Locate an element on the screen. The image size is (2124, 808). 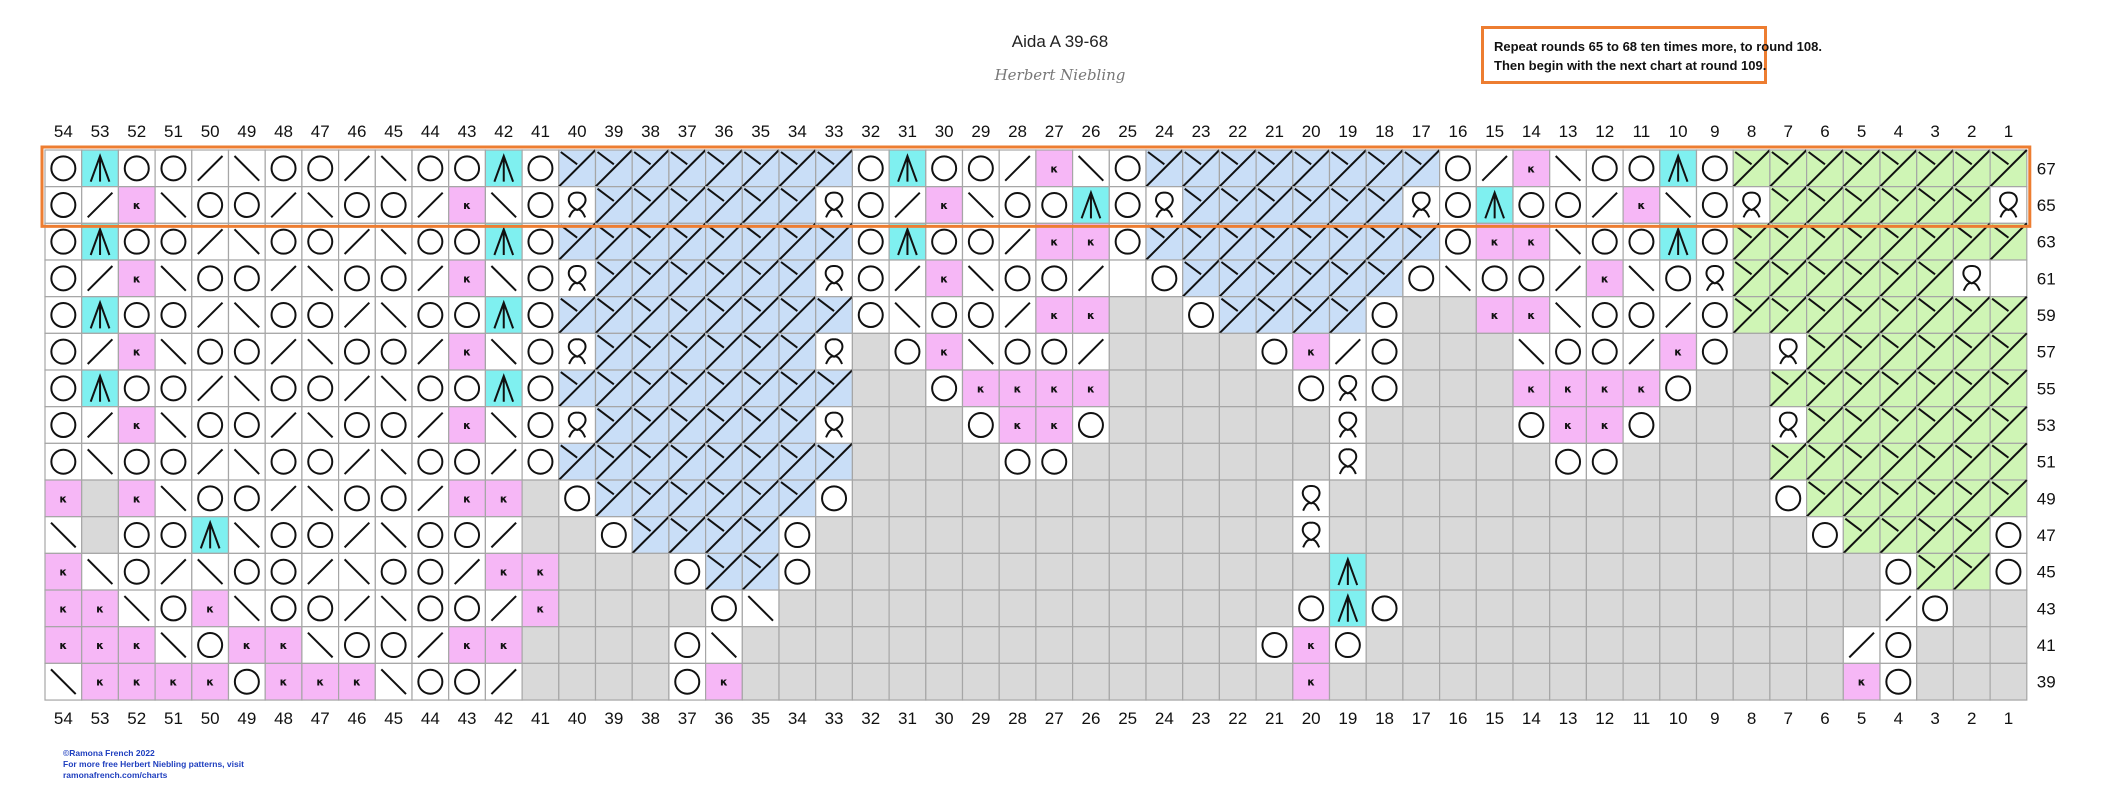
column-number-bottom: 45 is located at coordinates (393, 718).